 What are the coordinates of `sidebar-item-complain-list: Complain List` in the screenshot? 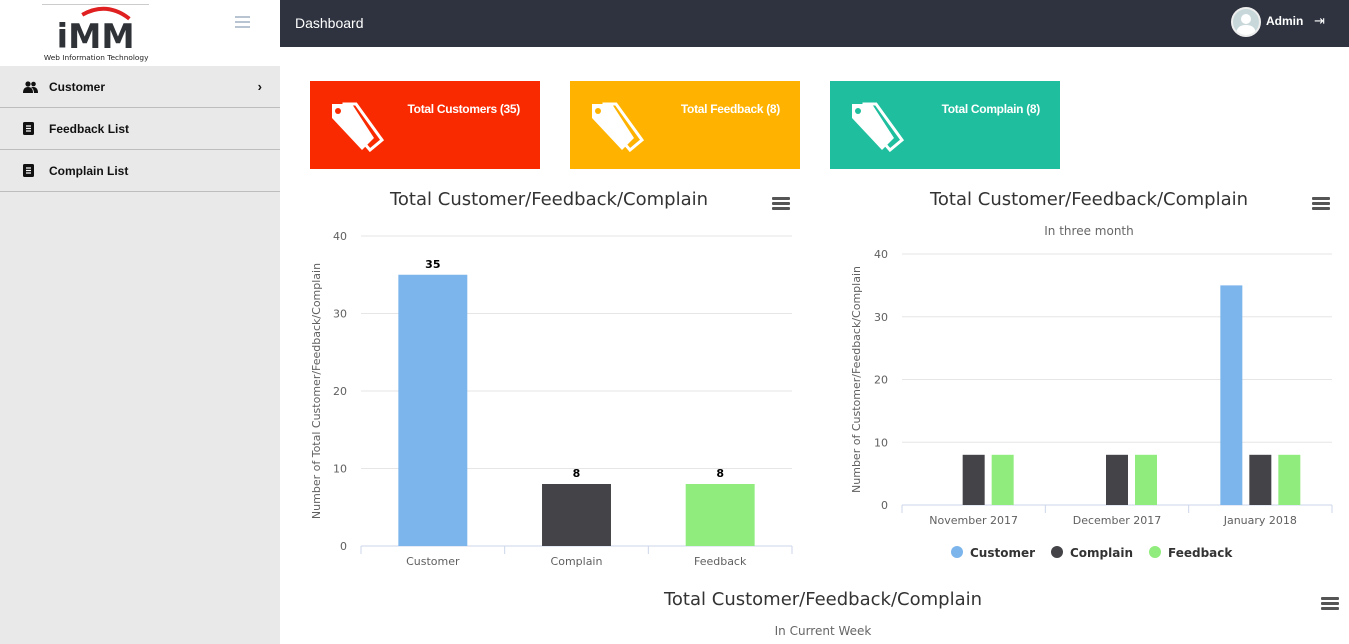 It's located at (140, 171).